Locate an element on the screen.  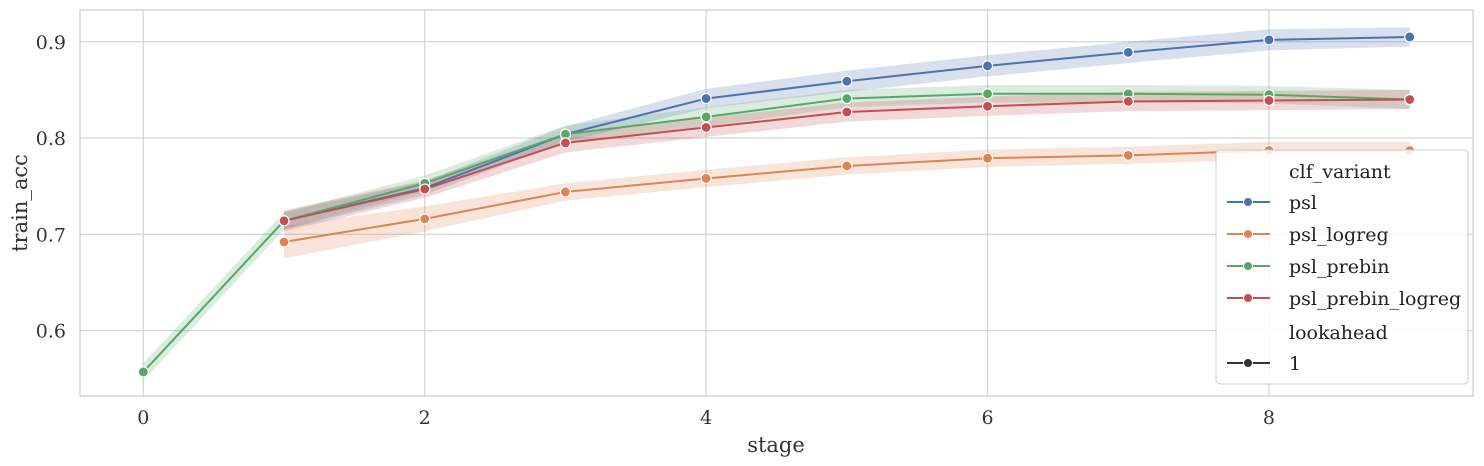
y-tick-label: 0.6 is located at coordinates (51, 332).